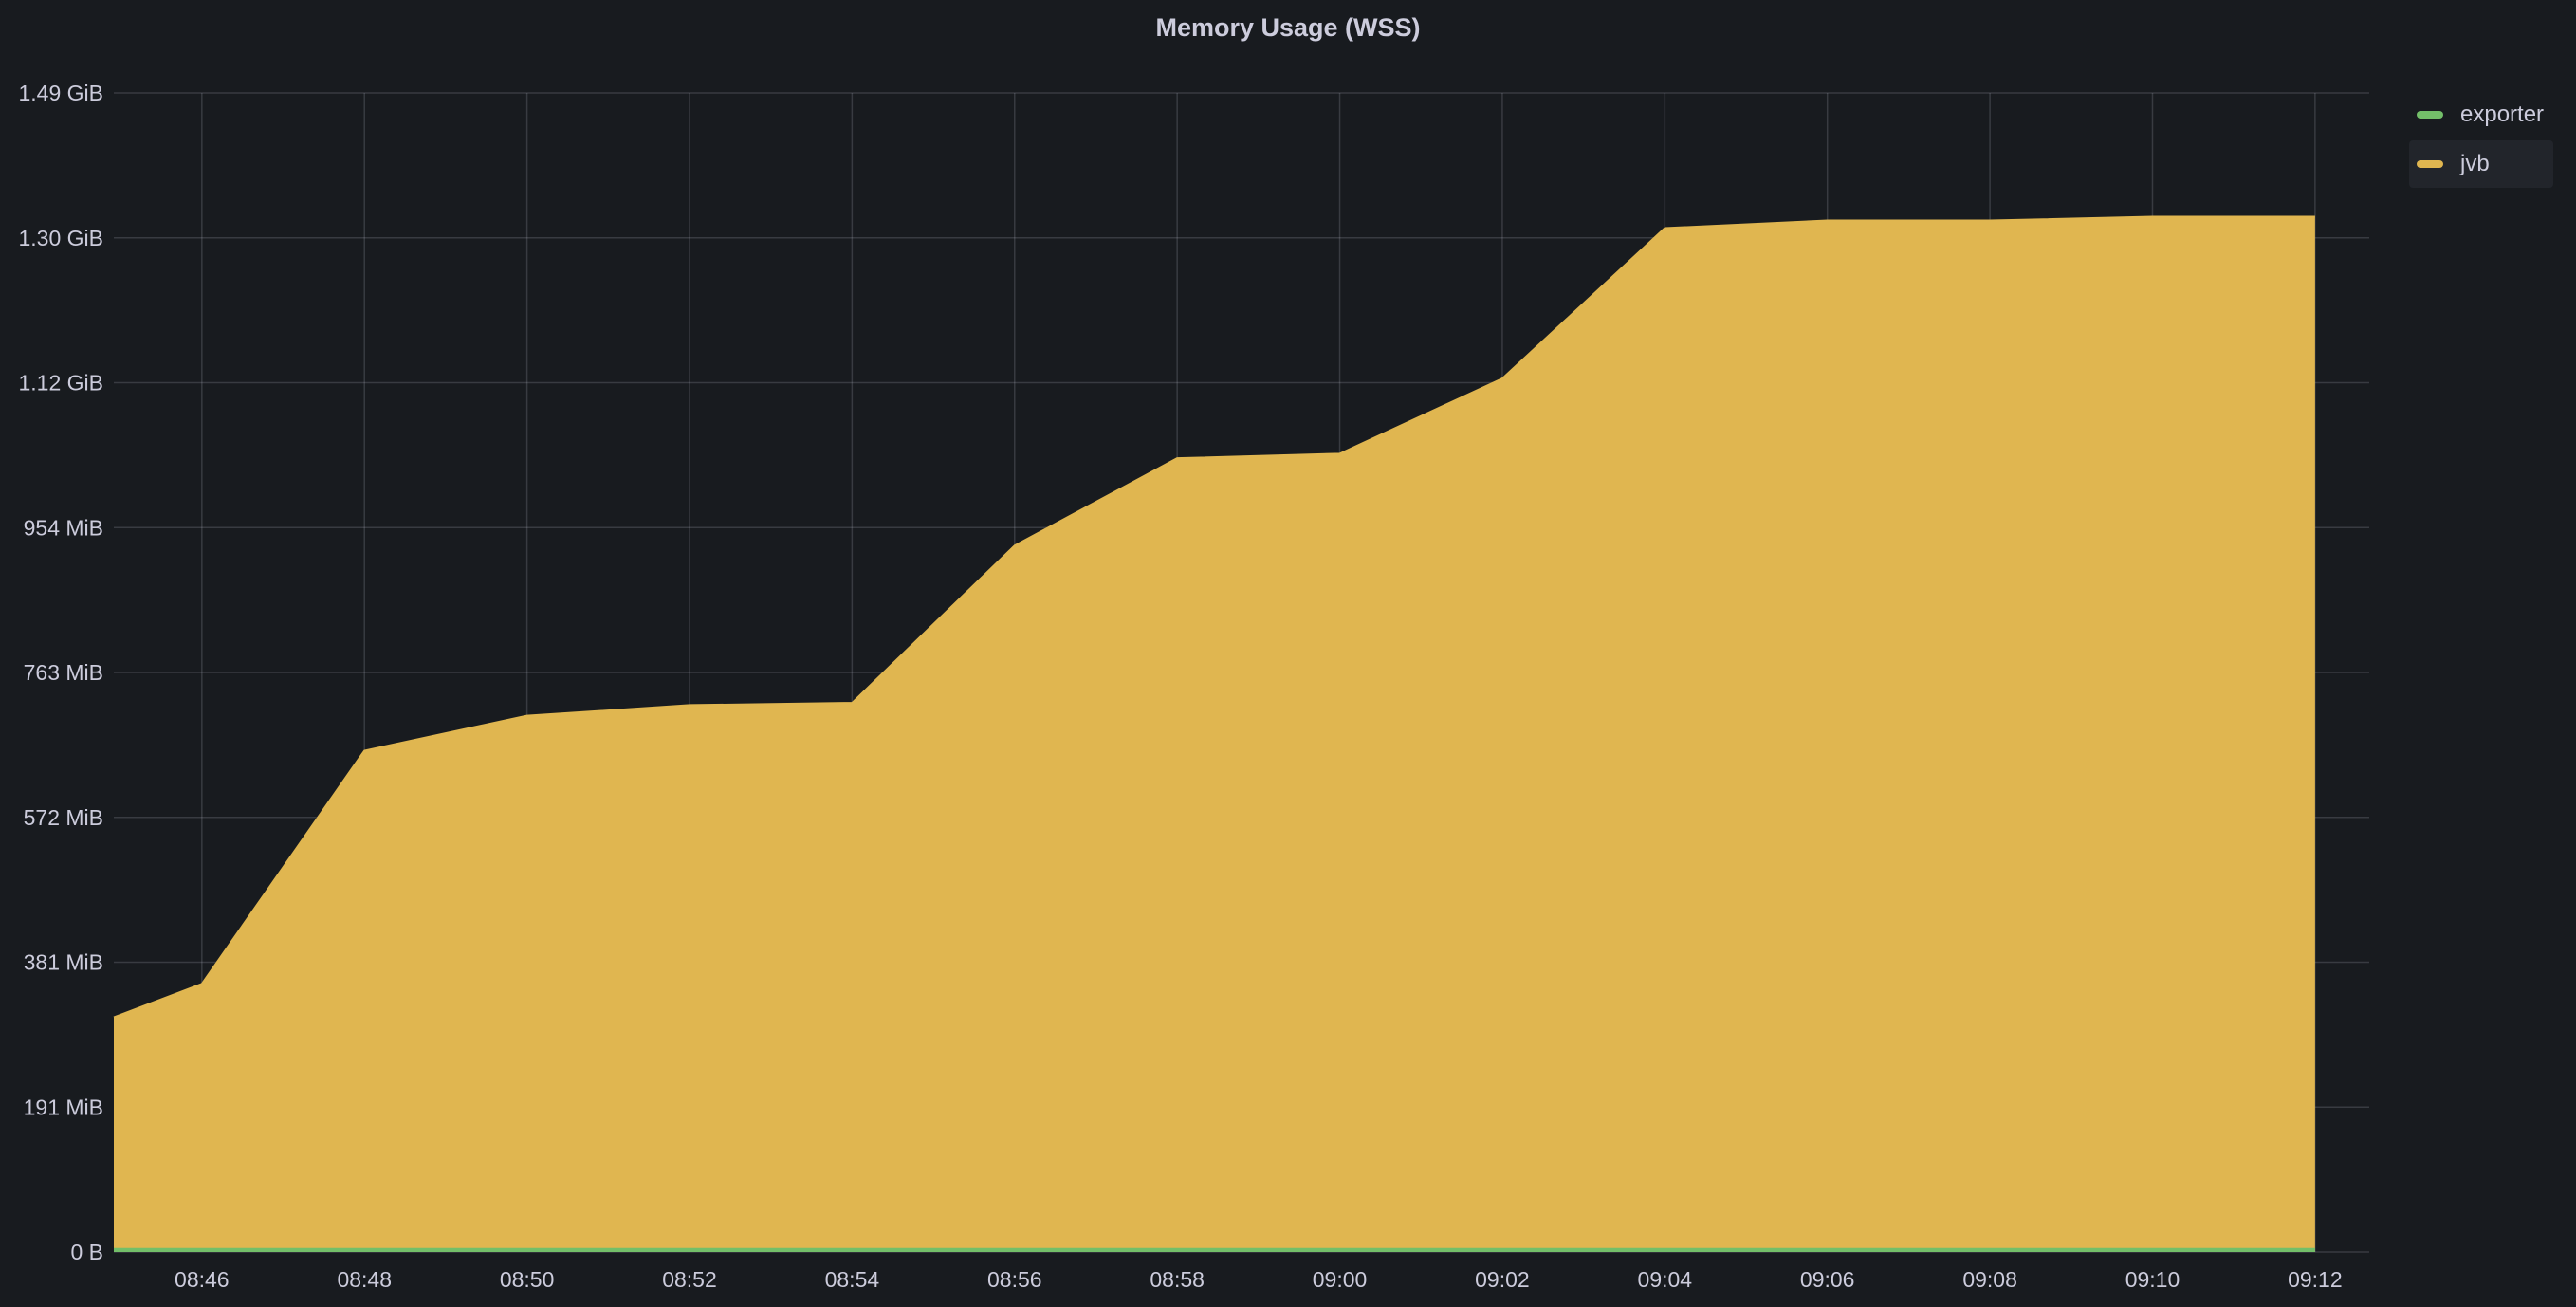  What do you see at coordinates (2502, 114) in the screenshot?
I see `legend-label: exporter` at bounding box center [2502, 114].